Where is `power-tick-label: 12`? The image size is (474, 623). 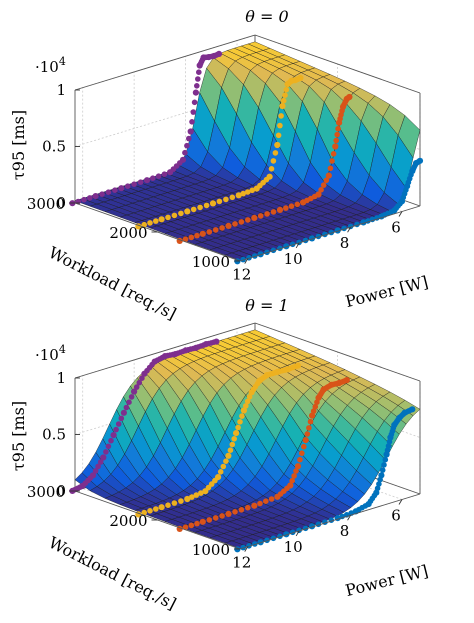 power-tick-label: 12 is located at coordinates (241, 563).